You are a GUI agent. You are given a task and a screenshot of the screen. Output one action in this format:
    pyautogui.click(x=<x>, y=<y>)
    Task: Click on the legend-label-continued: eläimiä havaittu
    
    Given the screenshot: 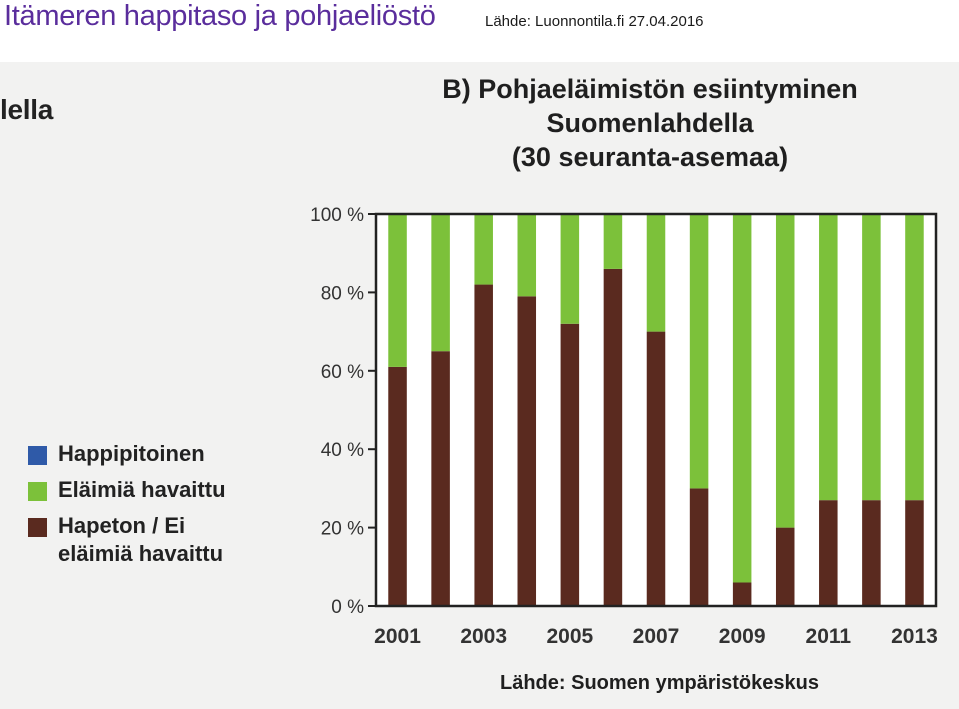 What is the action you would take?
    pyautogui.click(x=141, y=553)
    